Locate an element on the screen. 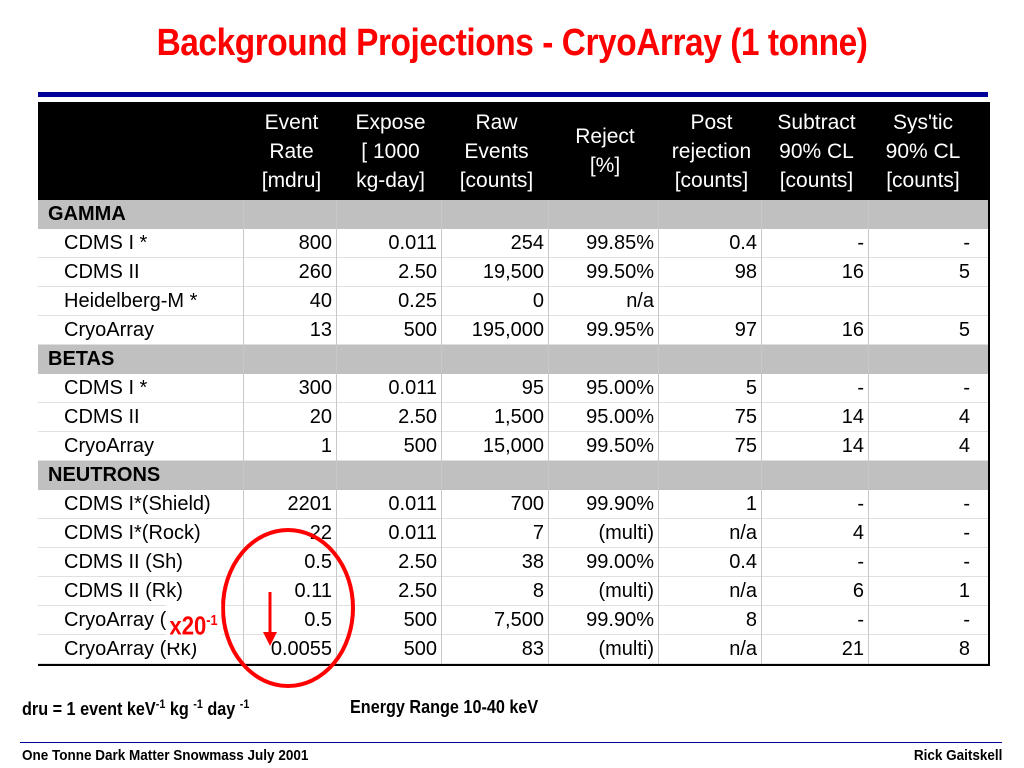  table-row: CDMS I * 800 0.011 254 99.85% 0.4 - - is located at coordinates (513, 243).